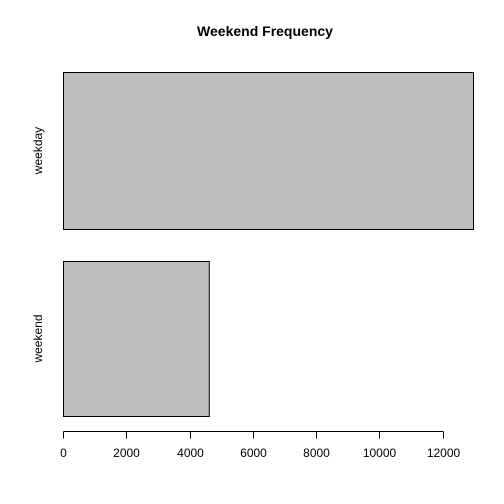 The height and width of the screenshot is (504, 504). I want to click on x-tick-label: 6000, so click(253, 453).